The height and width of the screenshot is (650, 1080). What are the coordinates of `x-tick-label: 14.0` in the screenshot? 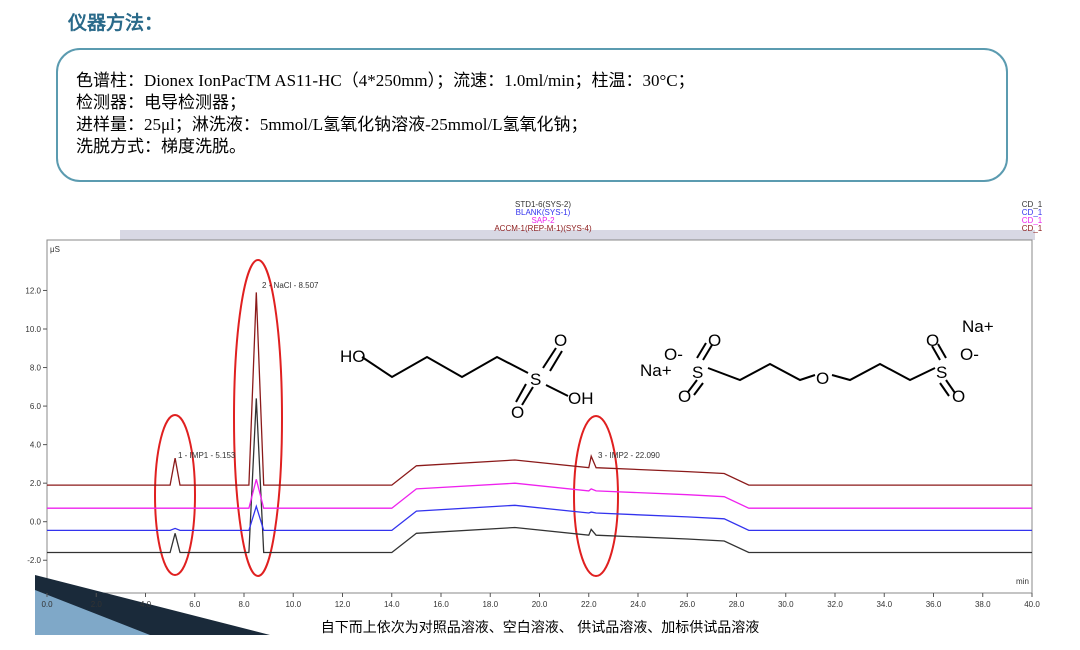 It's located at (392, 604).